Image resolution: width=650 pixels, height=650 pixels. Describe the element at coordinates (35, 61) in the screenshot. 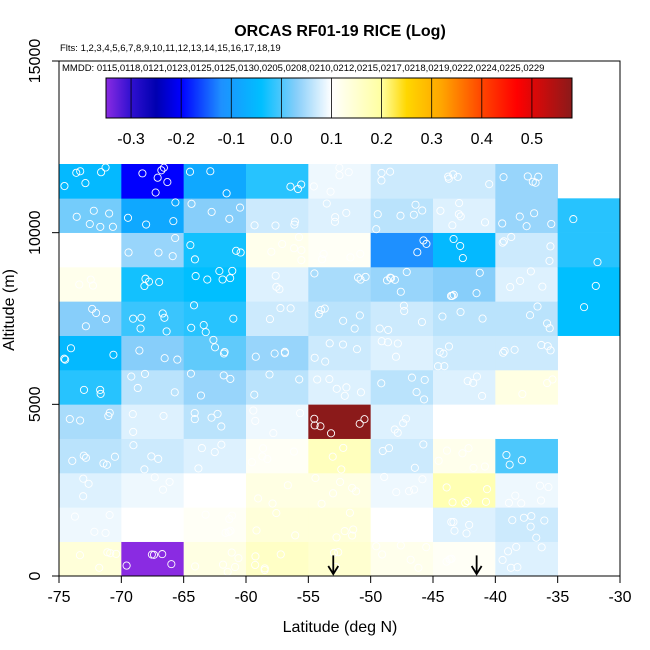

I see `y-tick-label: 15000` at that location.